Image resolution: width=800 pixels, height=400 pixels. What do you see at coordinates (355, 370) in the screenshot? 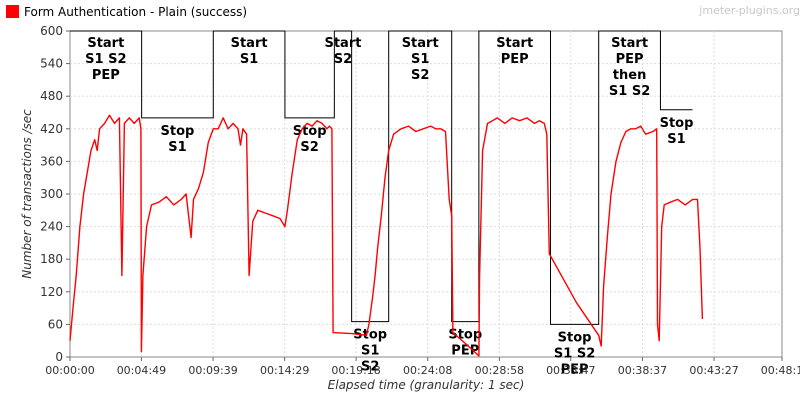
I see `x-tick-label: 00:19:18` at bounding box center [355, 370].